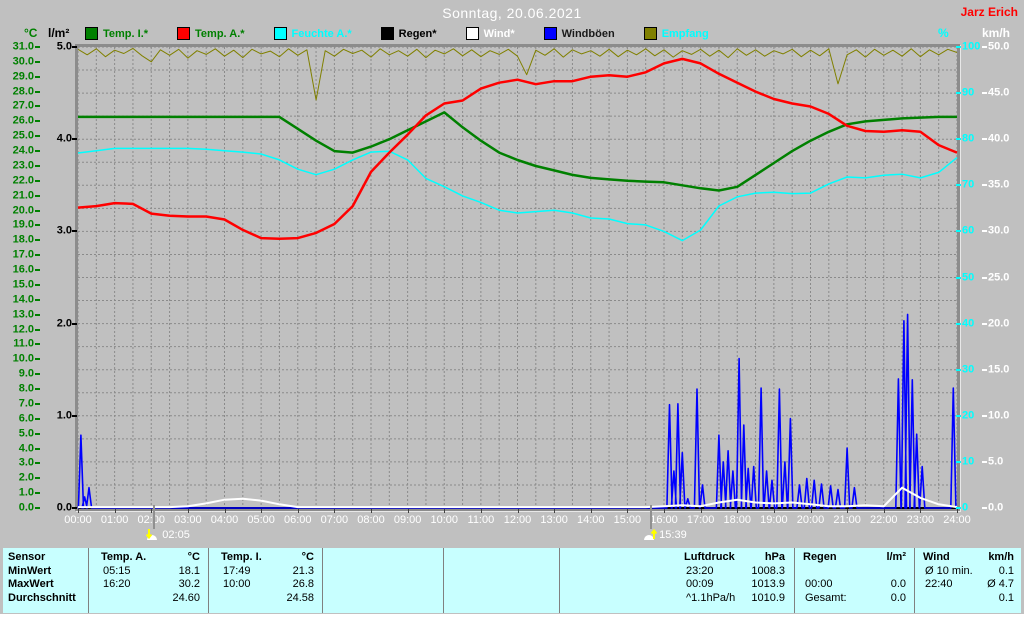  Describe the element at coordinates (999, 138) in the screenshot. I see `y-axis-tick-label: 40.0` at that location.